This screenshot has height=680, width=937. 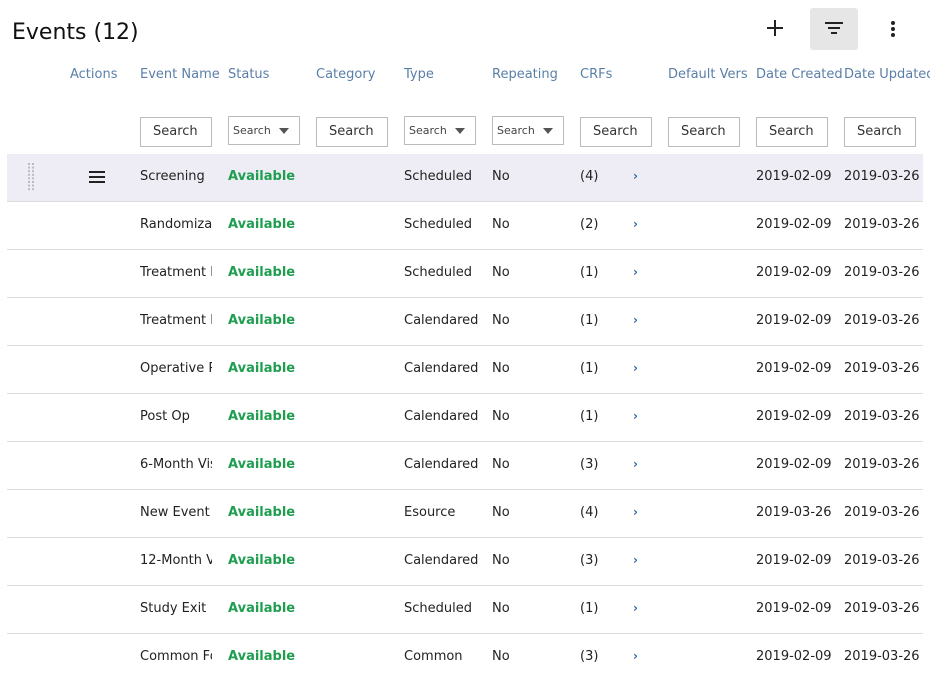 What do you see at coordinates (176, 656) in the screenshot?
I see `cell: Common Fo` at bounding box center [176, 656].